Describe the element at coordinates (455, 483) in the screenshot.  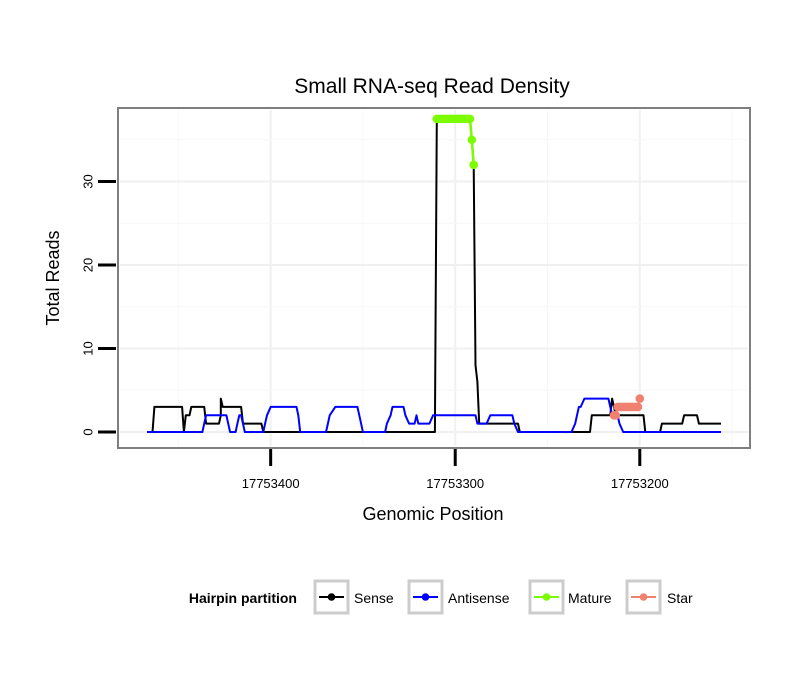
I see `x-tick-label-1: 17753300` at that location.